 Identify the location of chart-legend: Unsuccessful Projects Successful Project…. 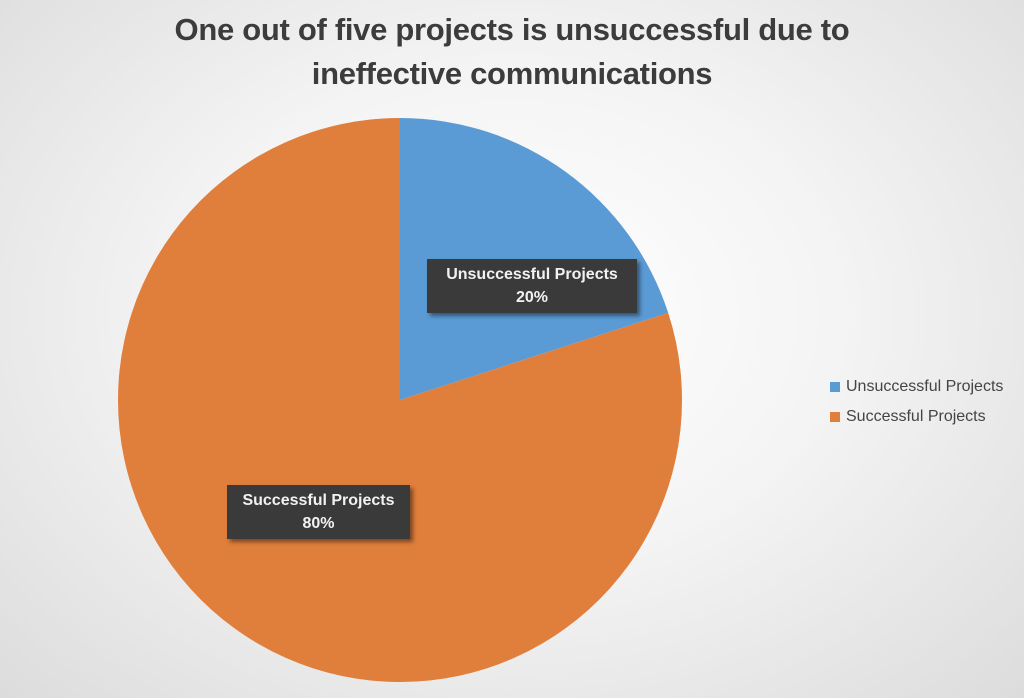
(916, 402).